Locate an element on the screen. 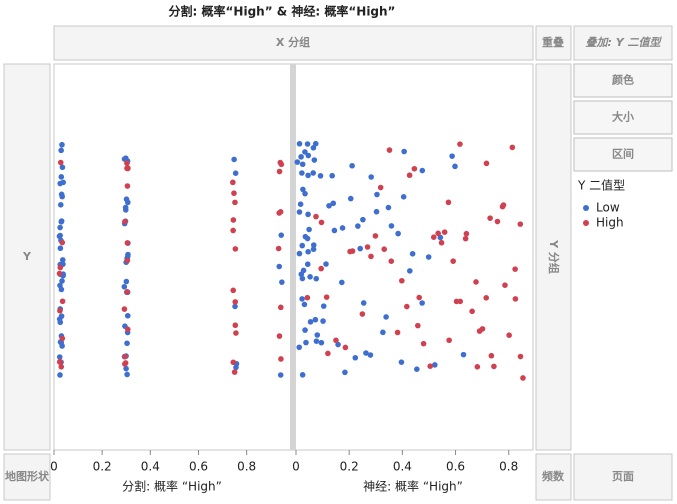 This screenshot has height=504, width=677. y-group-zone is located at coordinates (553, 257).